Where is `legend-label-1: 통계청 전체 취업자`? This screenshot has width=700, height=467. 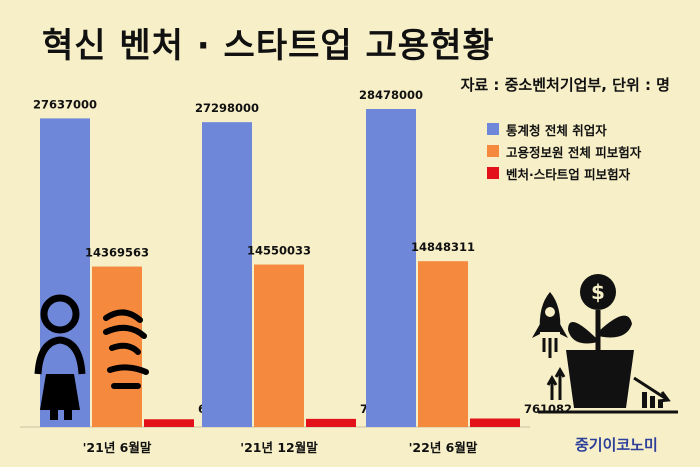 legend-label-1: 통계청 전체 취업자 is located at coordinates (556, 130).